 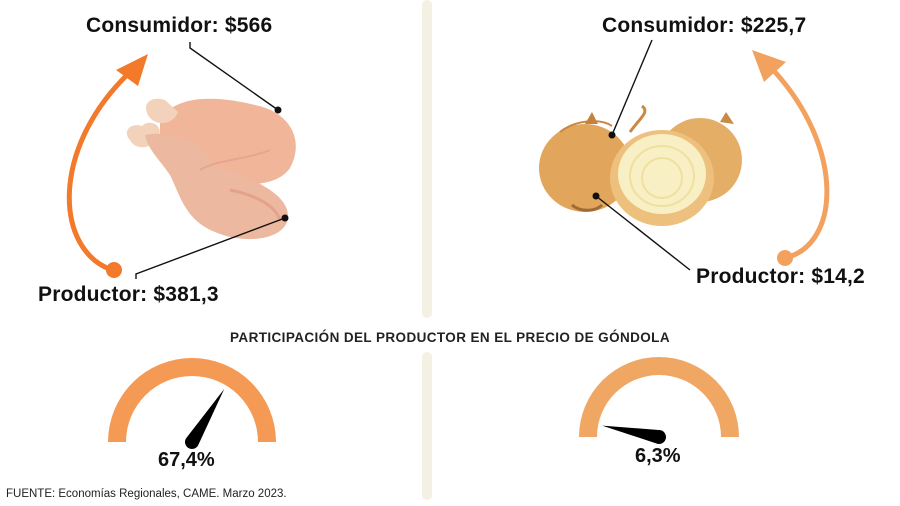 What do you see at coordinates (205, 419) in the screenshot?
I see `left-gauge-needle` at bounding box center [205, 419].